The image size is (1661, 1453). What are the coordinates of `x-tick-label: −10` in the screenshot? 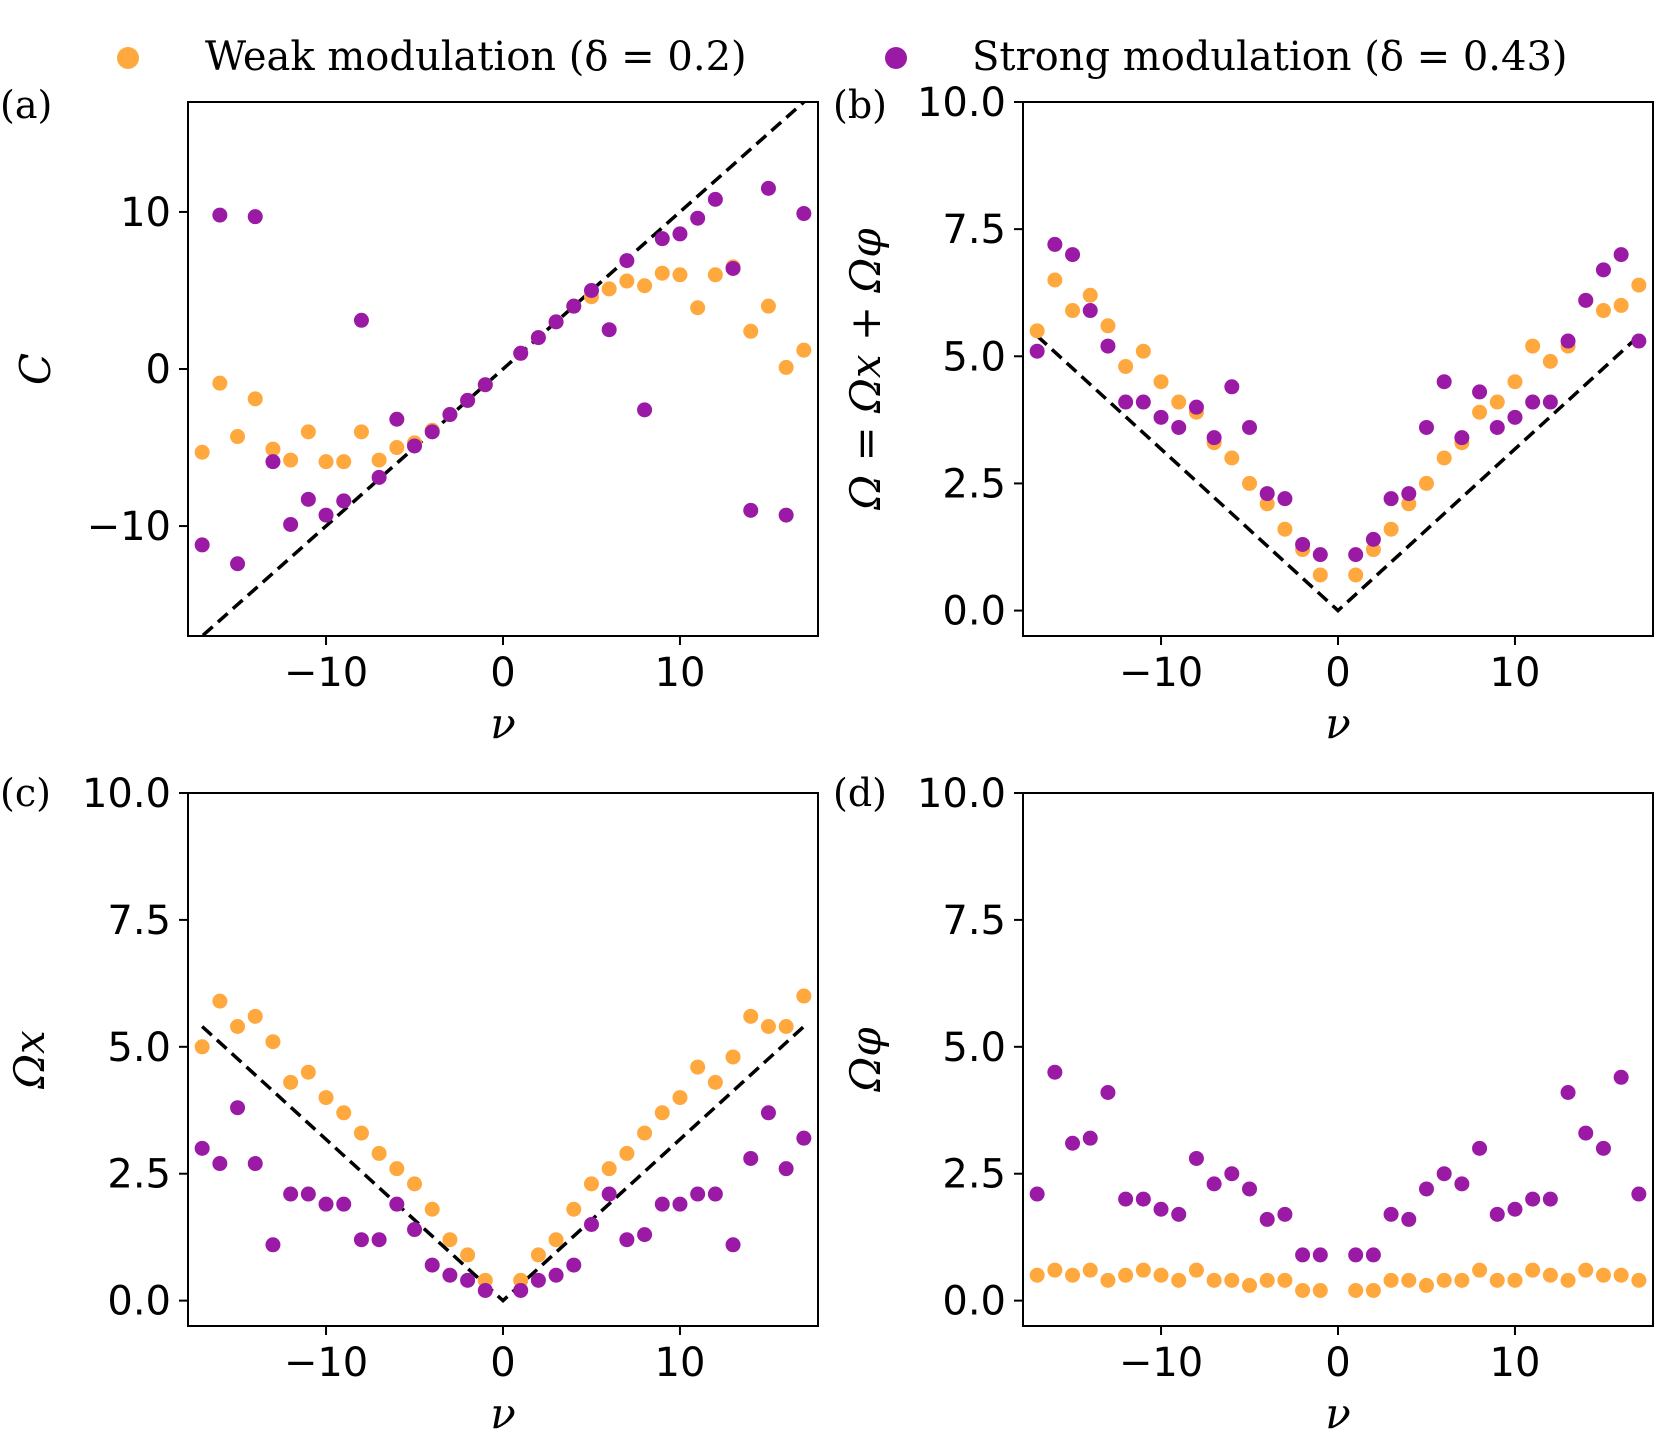 It's located at (326, 673).